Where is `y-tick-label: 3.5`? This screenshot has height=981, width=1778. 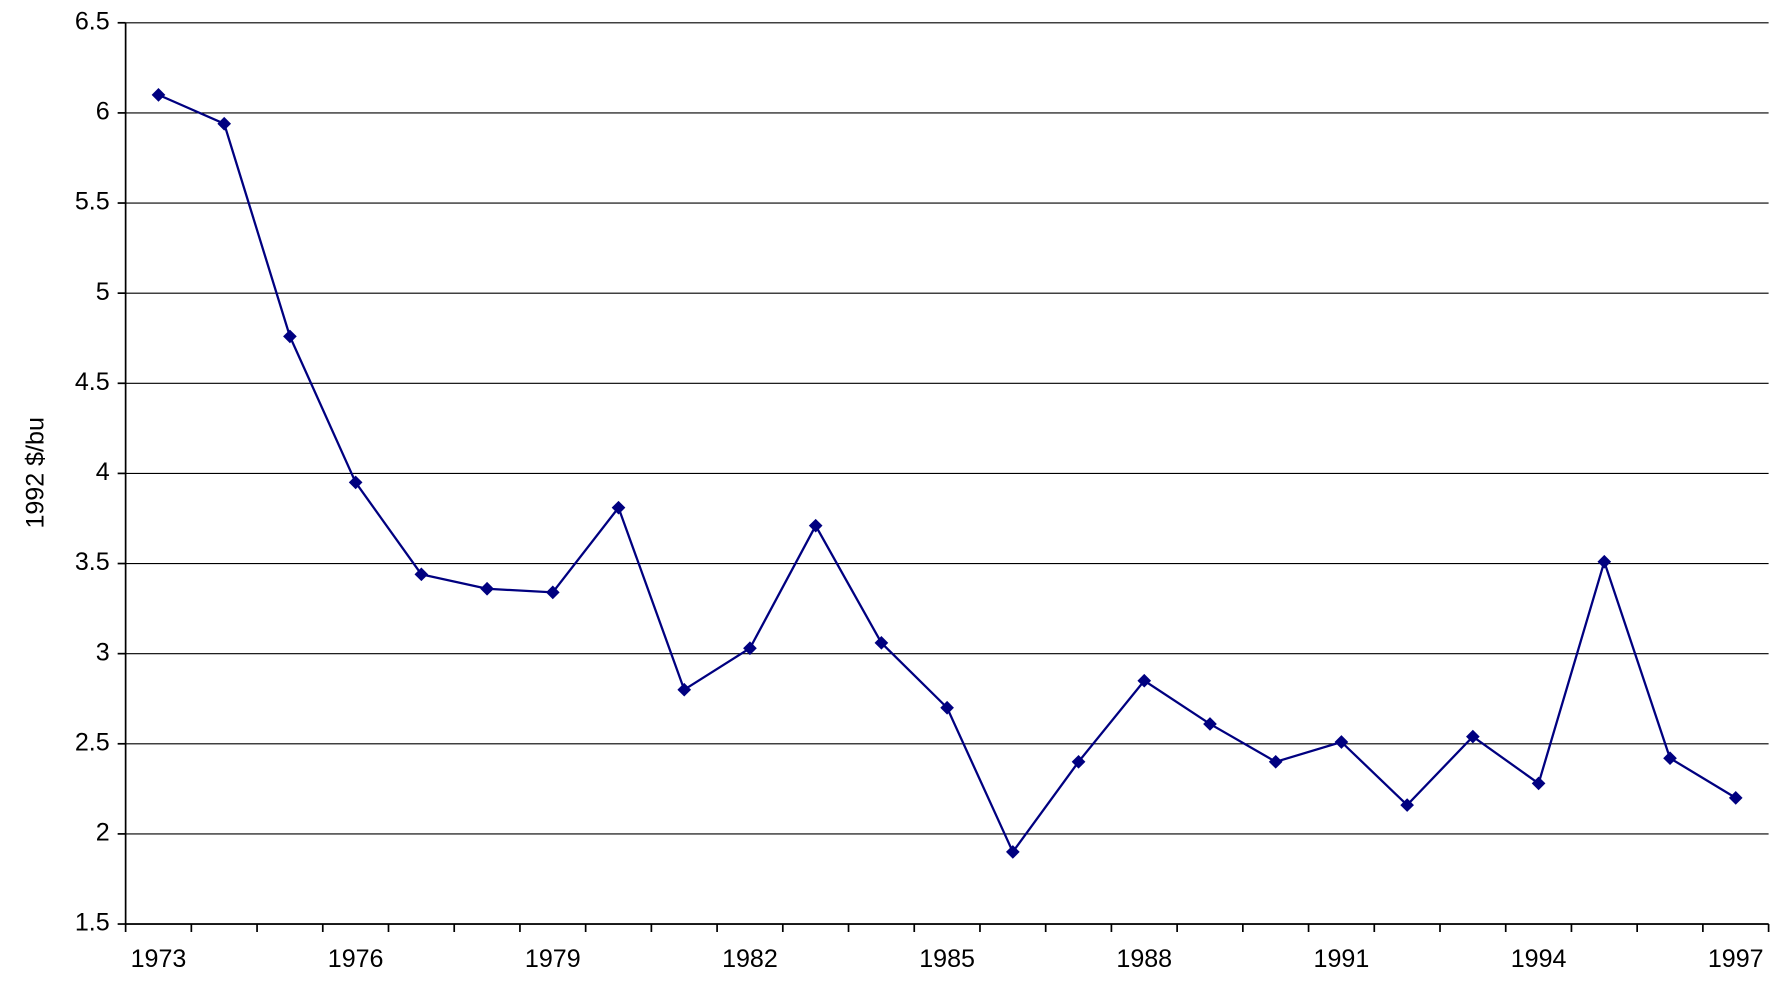
y-tick-label: 3.5 is located at coordinates (92, 562).